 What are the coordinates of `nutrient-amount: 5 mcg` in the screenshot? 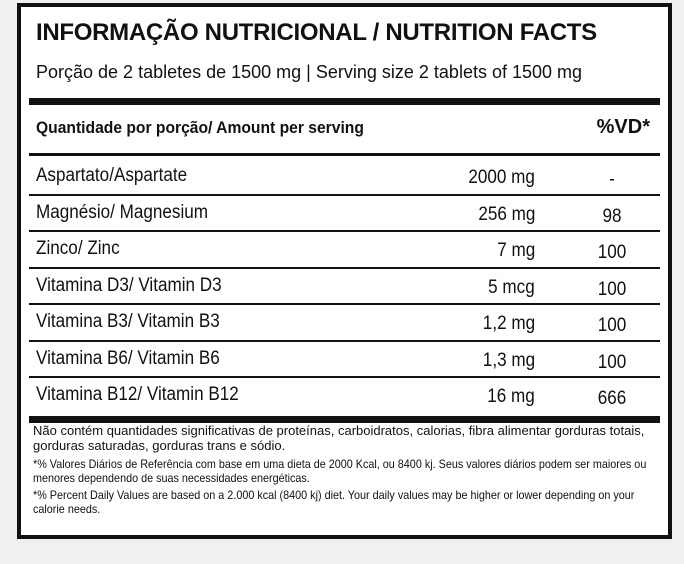 It's located at (511, 287).